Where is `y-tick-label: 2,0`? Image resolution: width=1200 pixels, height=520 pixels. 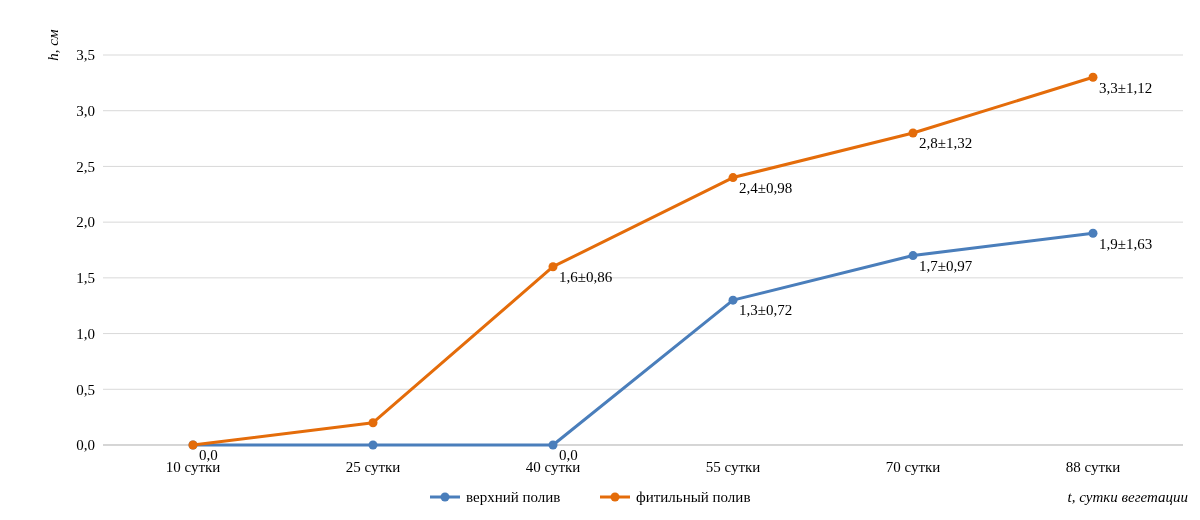 y-tick-label: 2,0 is located at coordinates (85, 222).